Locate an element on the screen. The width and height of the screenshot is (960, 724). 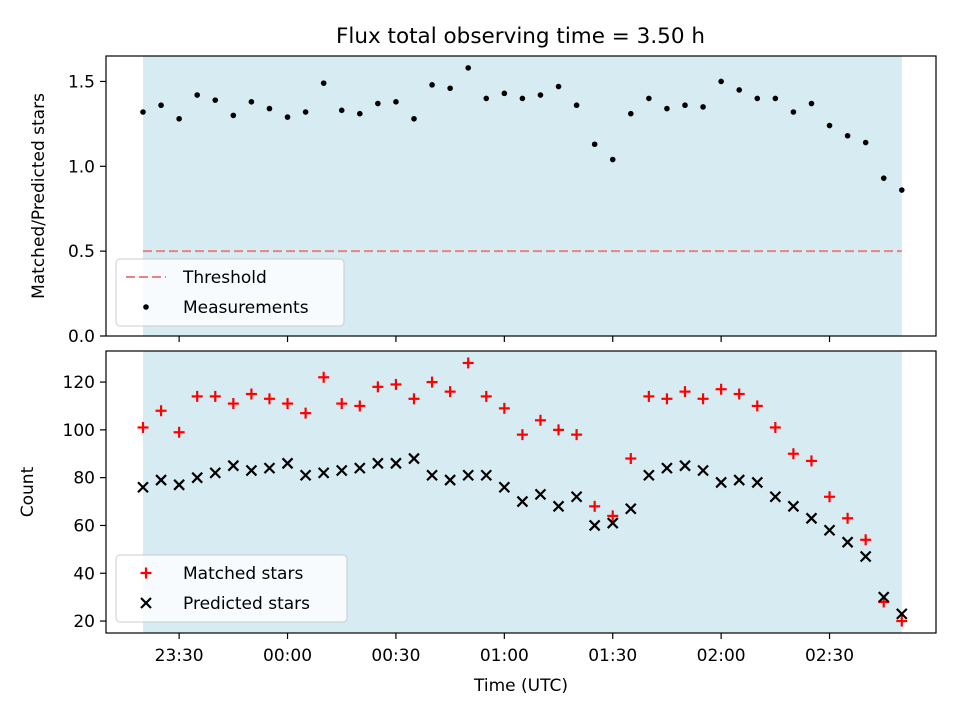
legend-predicted-label: Predicted stars is located at coordinates (246, 604).